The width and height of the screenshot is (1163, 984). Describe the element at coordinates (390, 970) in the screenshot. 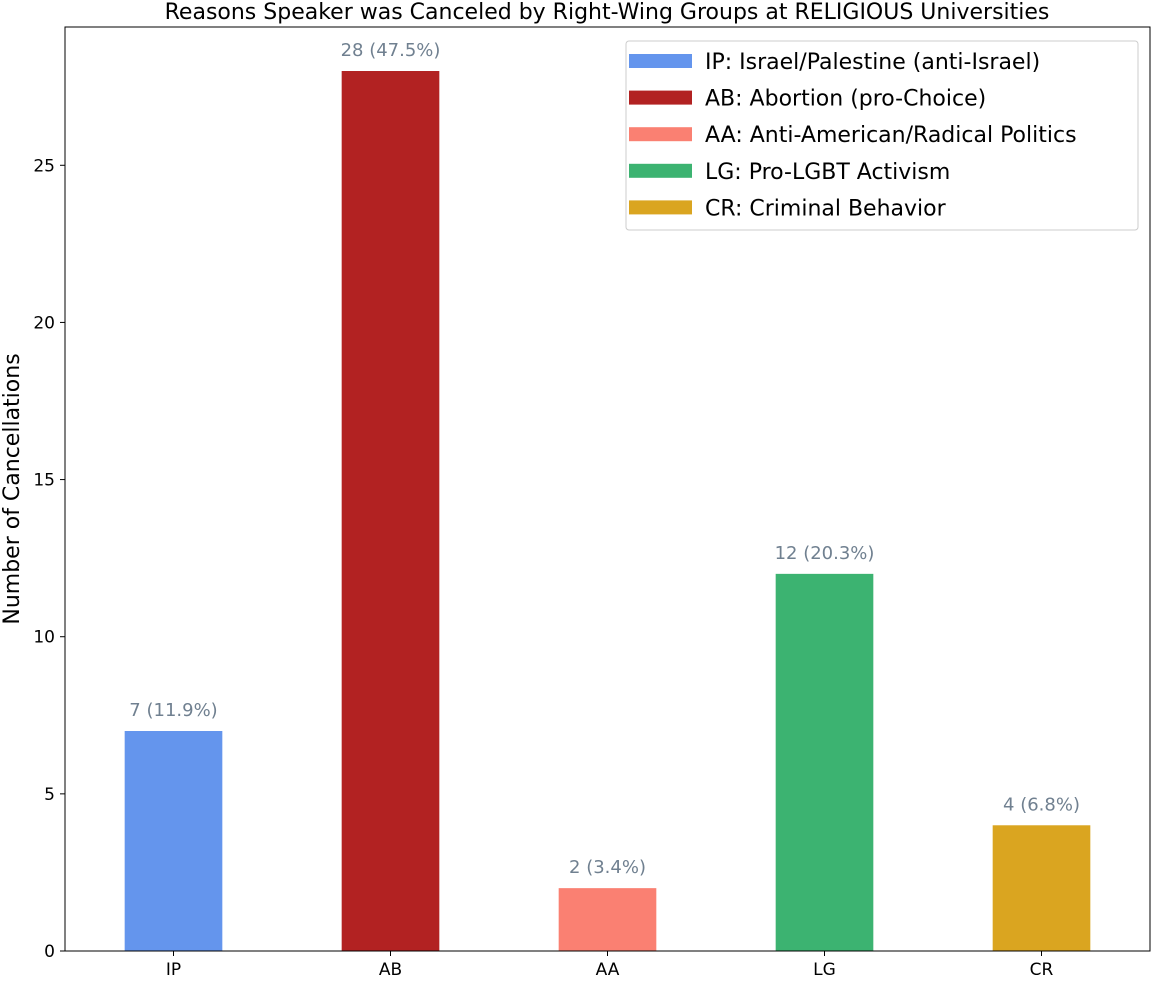

I see `x-tick-label-ab: AB` at that location.